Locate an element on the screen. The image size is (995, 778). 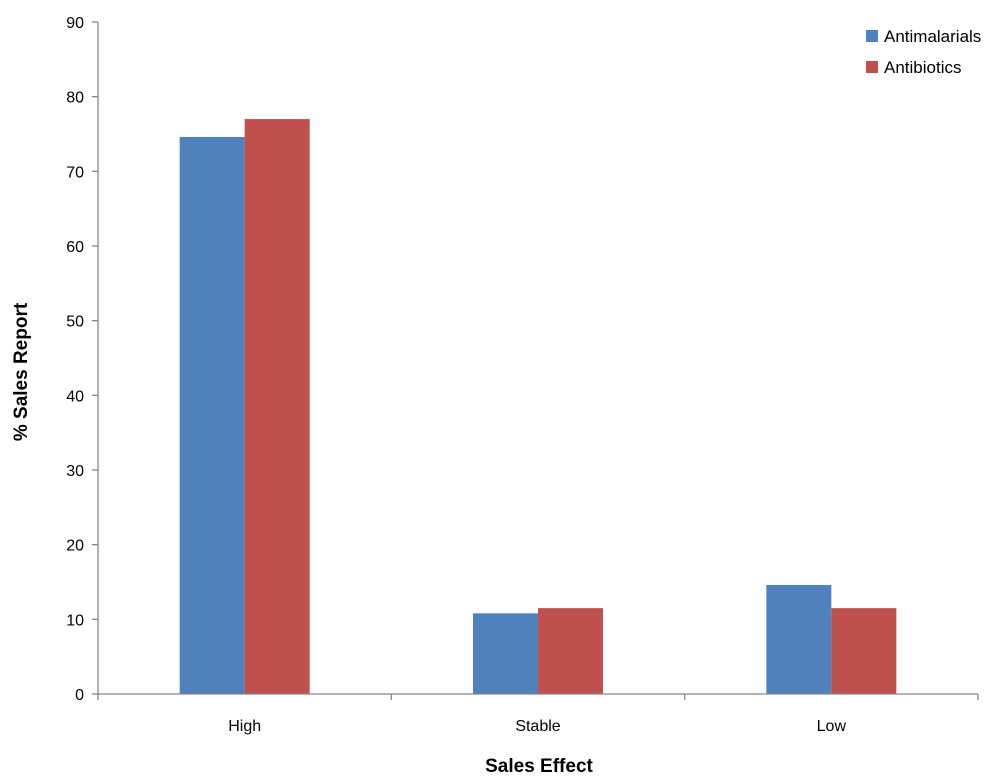
y-tick-label: 10 is located at coordinates (75, 620).